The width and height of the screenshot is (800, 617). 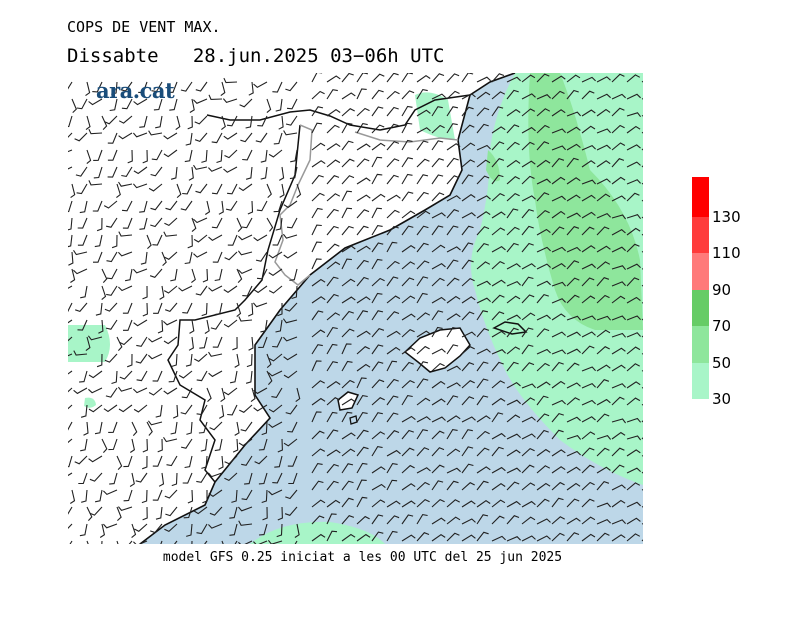 What do you see at coordinates (700, 307) in the screenshot?
I see `legend-swatch` at bounding box center [700, 307].